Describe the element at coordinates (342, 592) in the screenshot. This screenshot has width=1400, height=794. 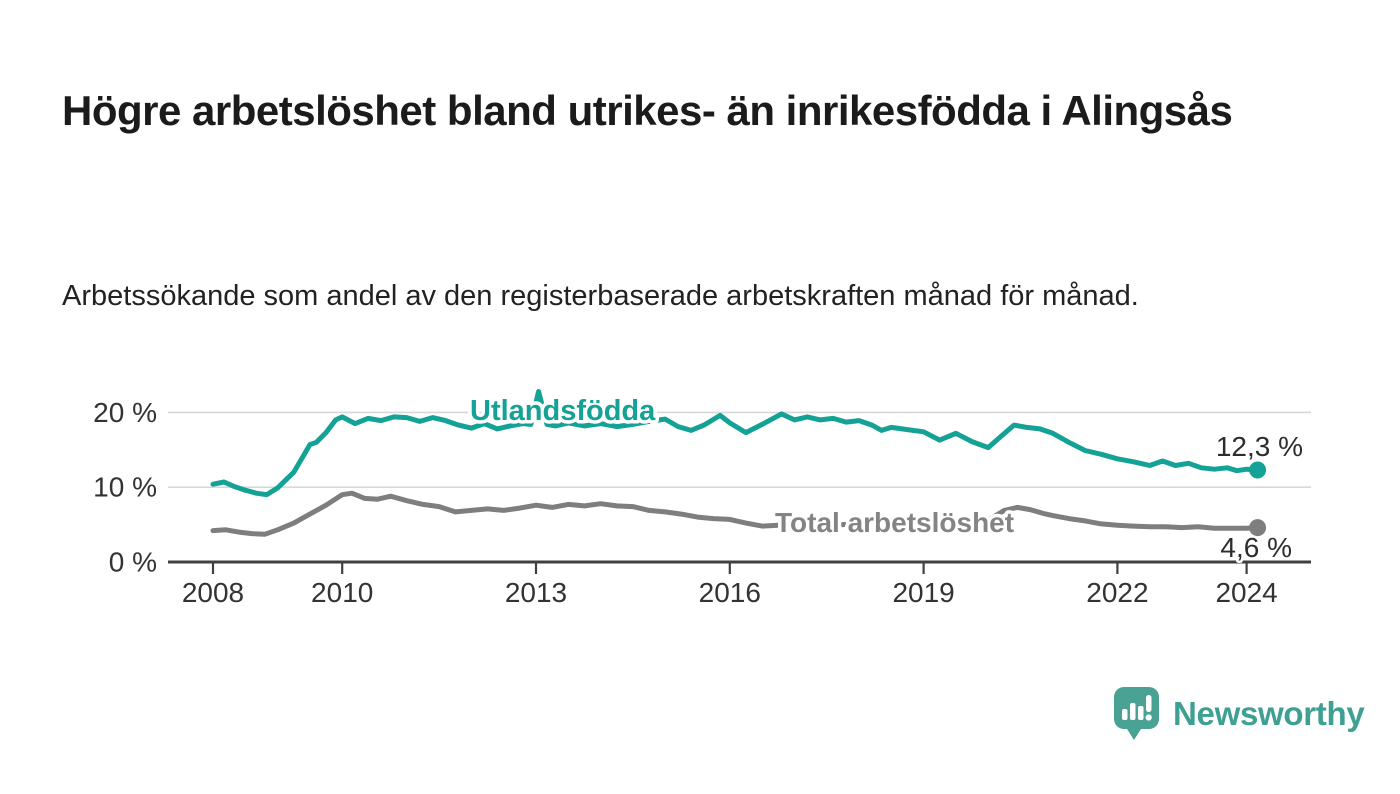
I see `x-tick-label-2010: 2010` at that location.